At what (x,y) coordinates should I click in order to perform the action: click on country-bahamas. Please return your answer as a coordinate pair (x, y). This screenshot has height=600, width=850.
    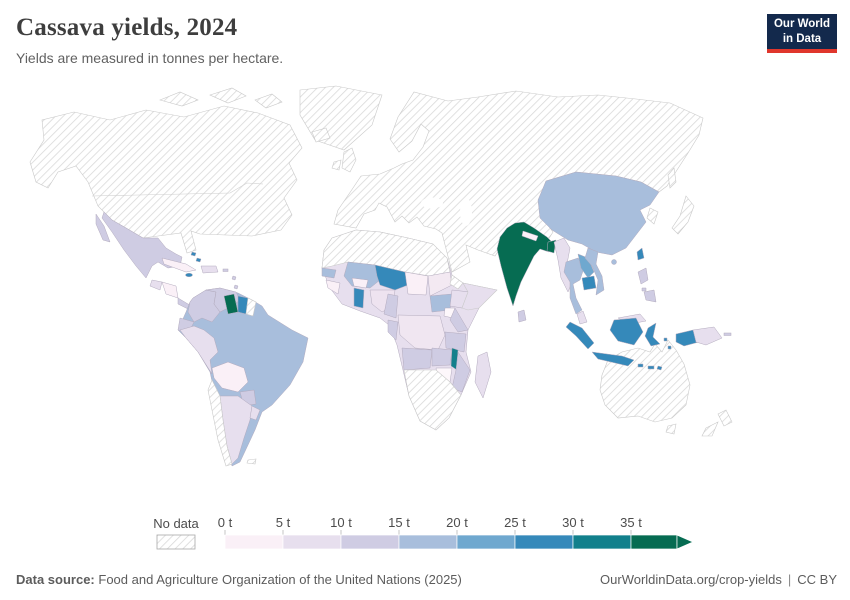
    Looking at the image, I should click on (196, 257).